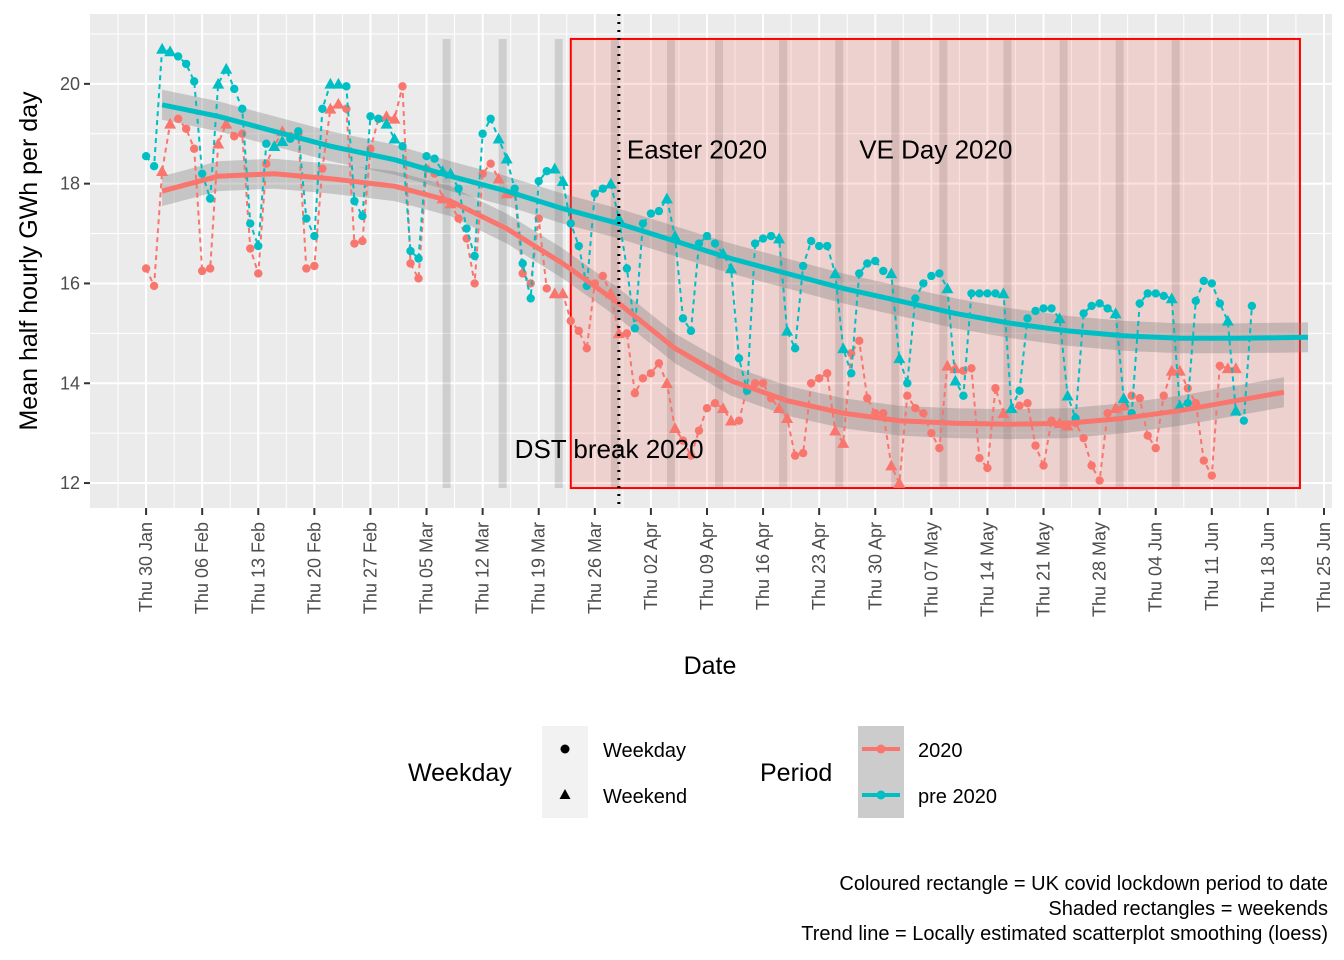 This screenshot has width=1344, height=960. I want to click on x-tick-label: Thu 27 Feb, so click(370, 568).